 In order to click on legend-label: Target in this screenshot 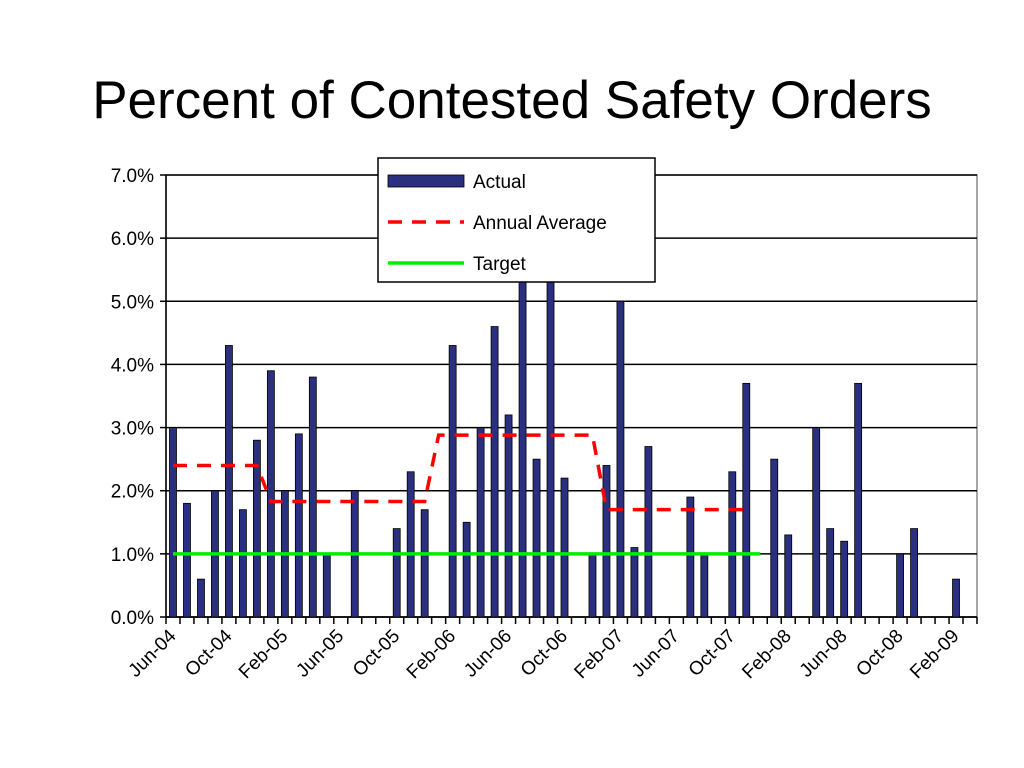, I will do `click(500, 264)`.